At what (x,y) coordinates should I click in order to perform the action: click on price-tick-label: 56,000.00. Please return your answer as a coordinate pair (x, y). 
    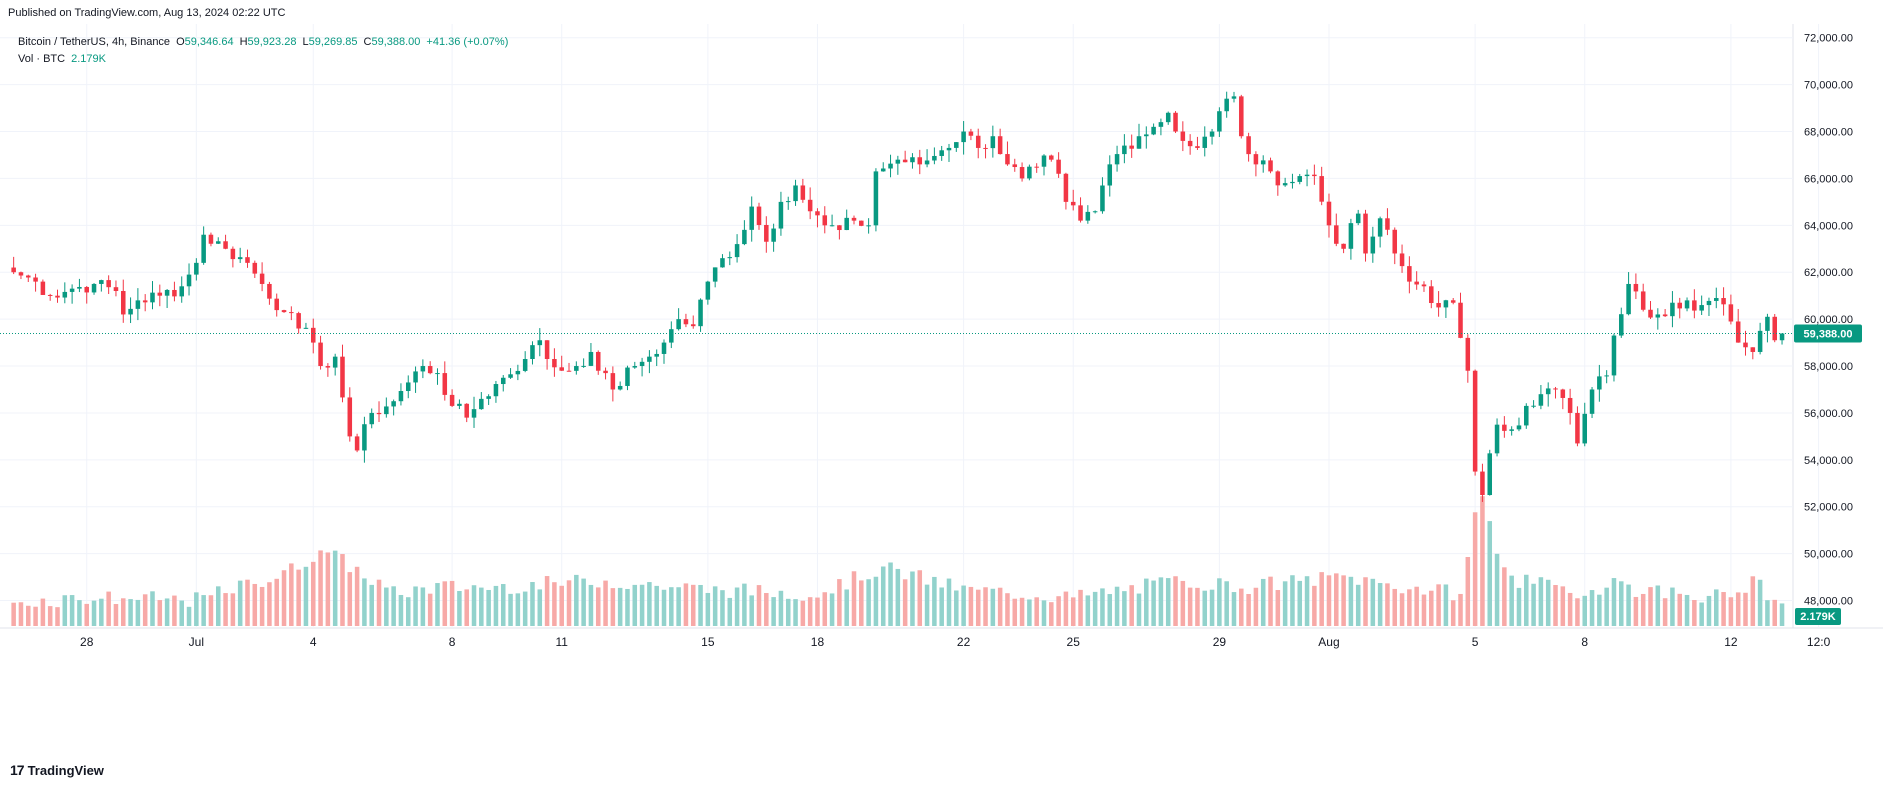
    Looking at the image, I should click on (1828, 414).